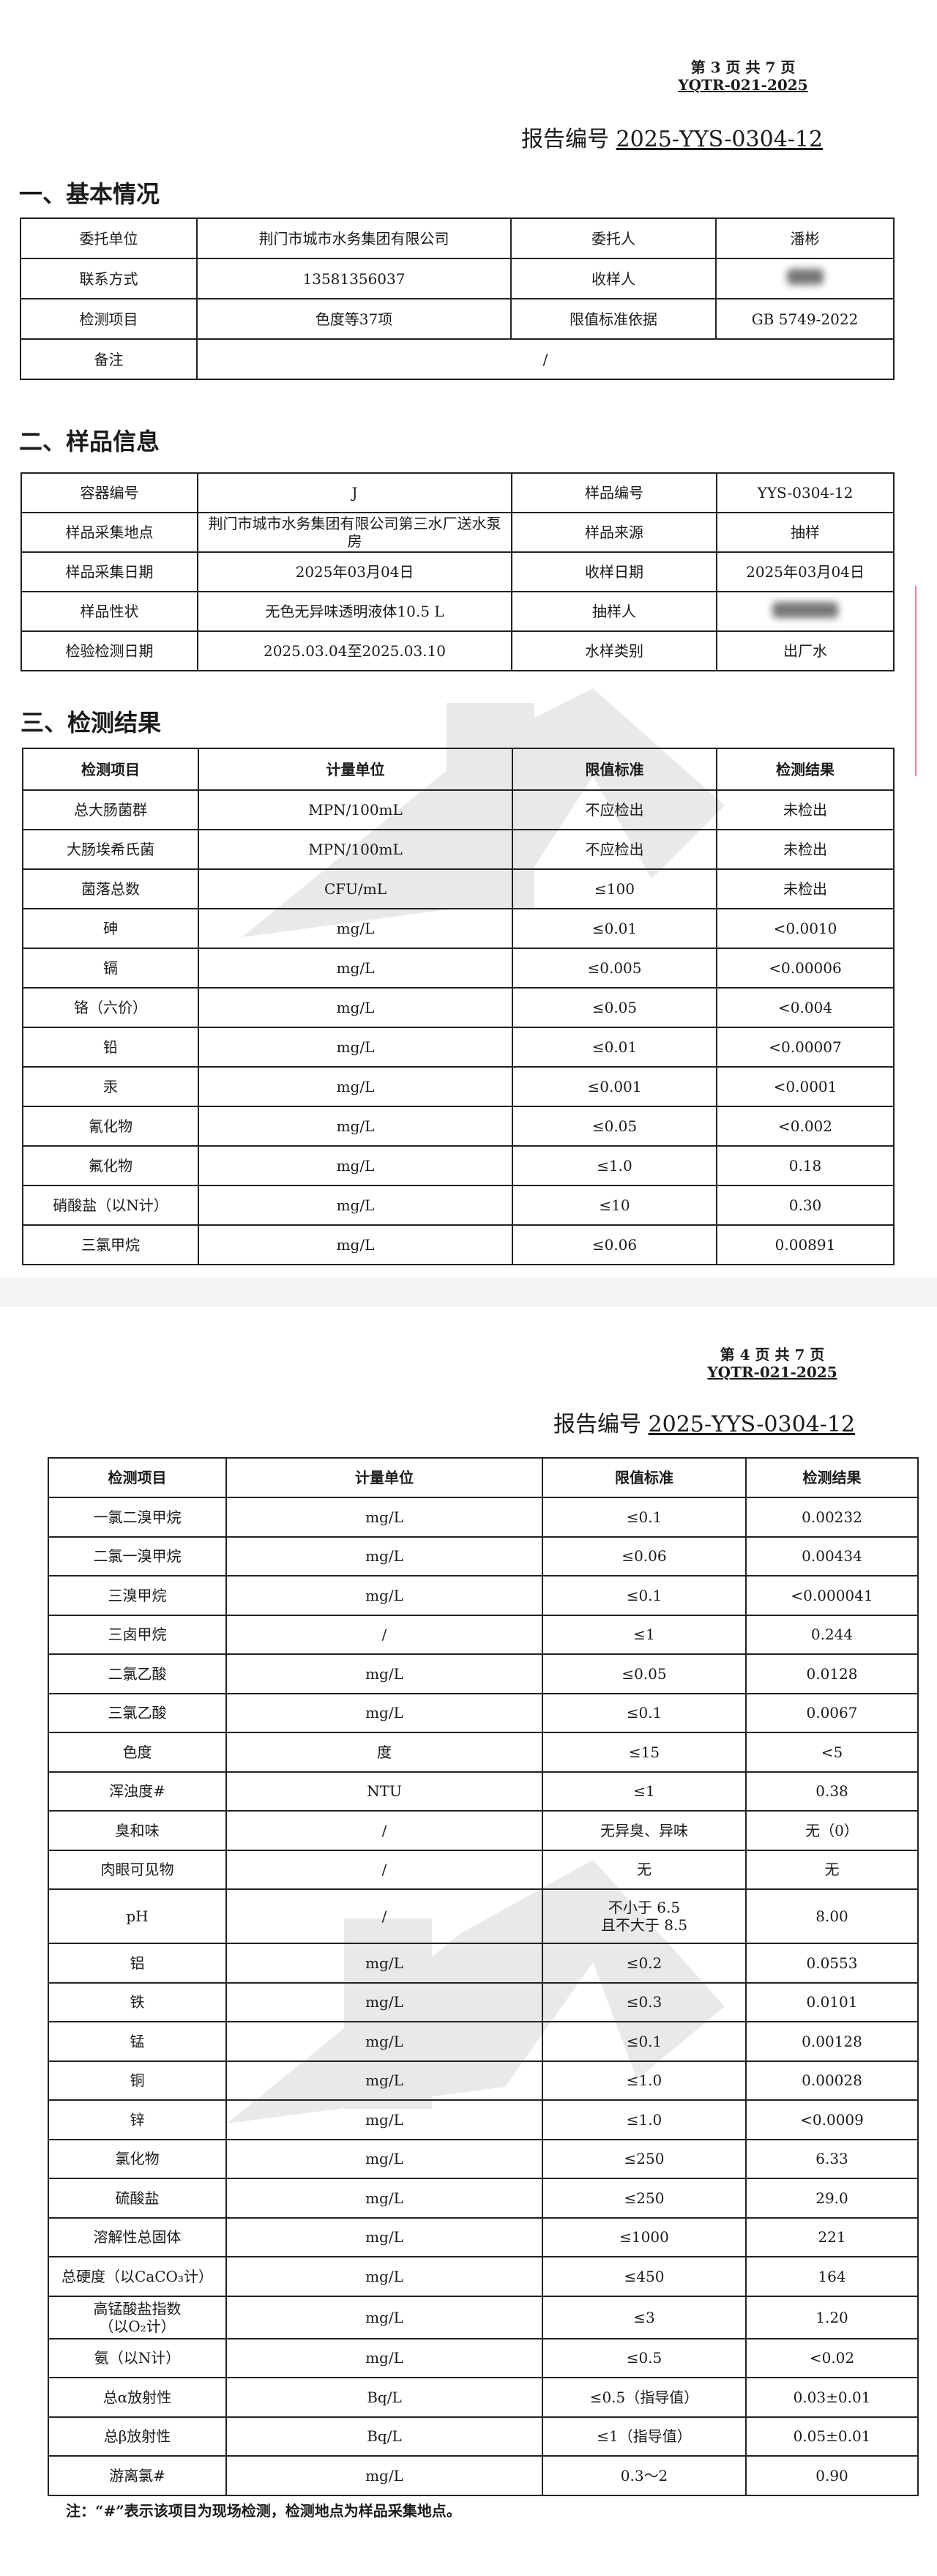  I want to click on table-row: 锌 mg/L ≤1.0 <0.0009, so click(483, 2119).